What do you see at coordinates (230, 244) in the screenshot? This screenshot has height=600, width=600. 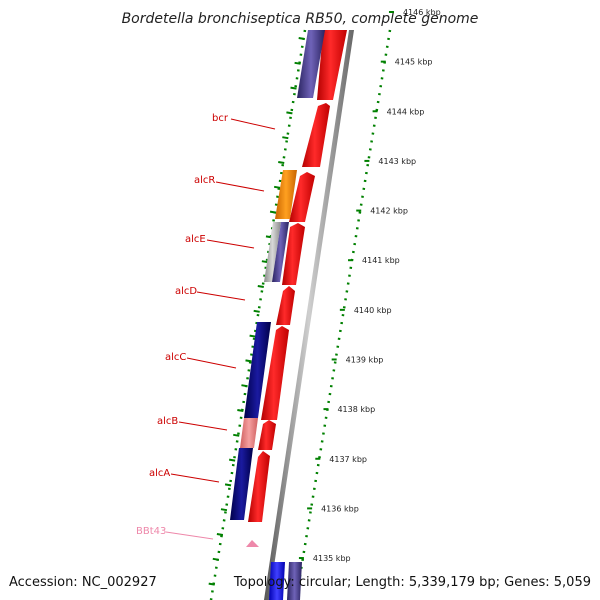 I see `leader-alcE` at bounding box center [230, 244].